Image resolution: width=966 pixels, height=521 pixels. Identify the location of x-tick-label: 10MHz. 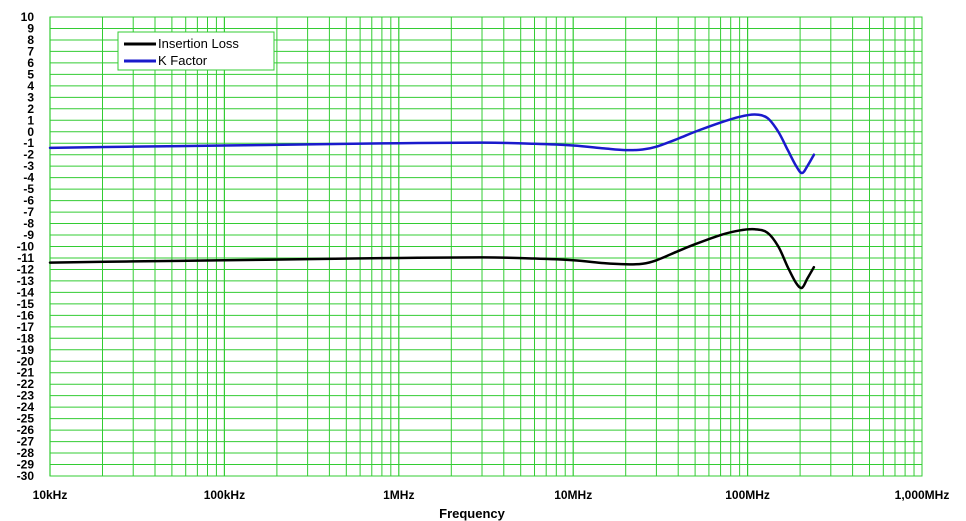
(573, 495).